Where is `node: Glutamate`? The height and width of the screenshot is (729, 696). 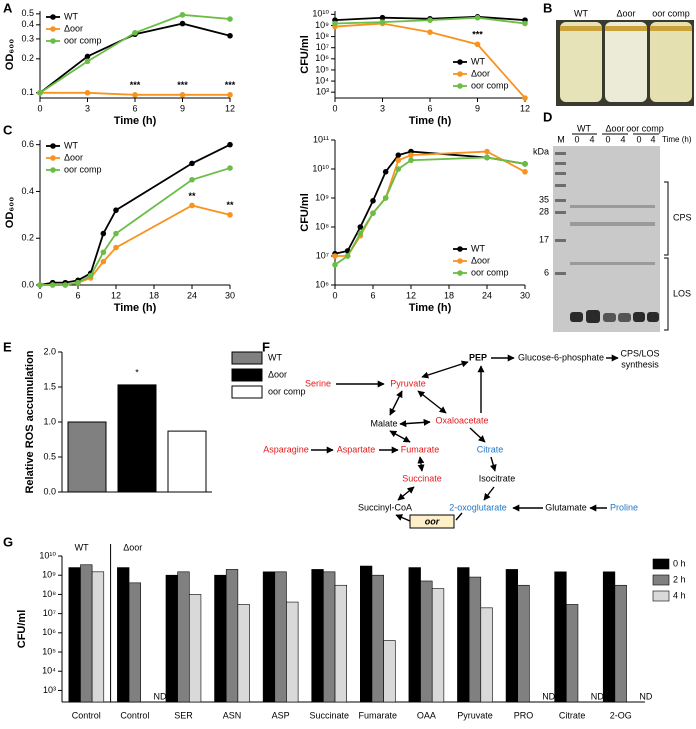
node: Glutamate is located at coordinates (566, 507).